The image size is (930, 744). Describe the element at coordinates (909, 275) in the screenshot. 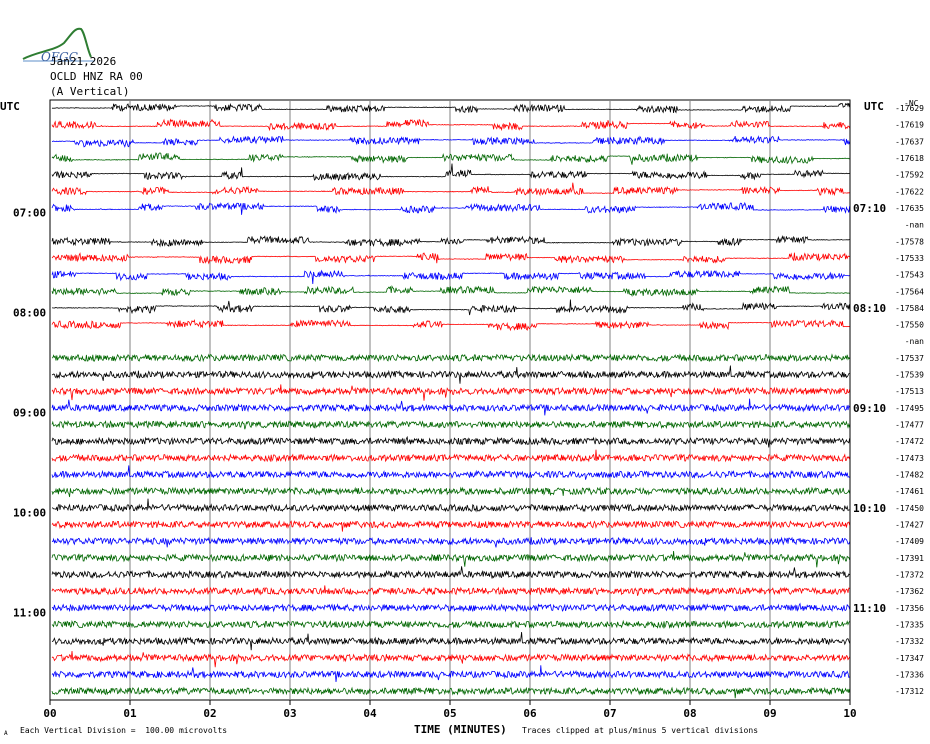

I see `trace-offset-label: -17543` at that location.